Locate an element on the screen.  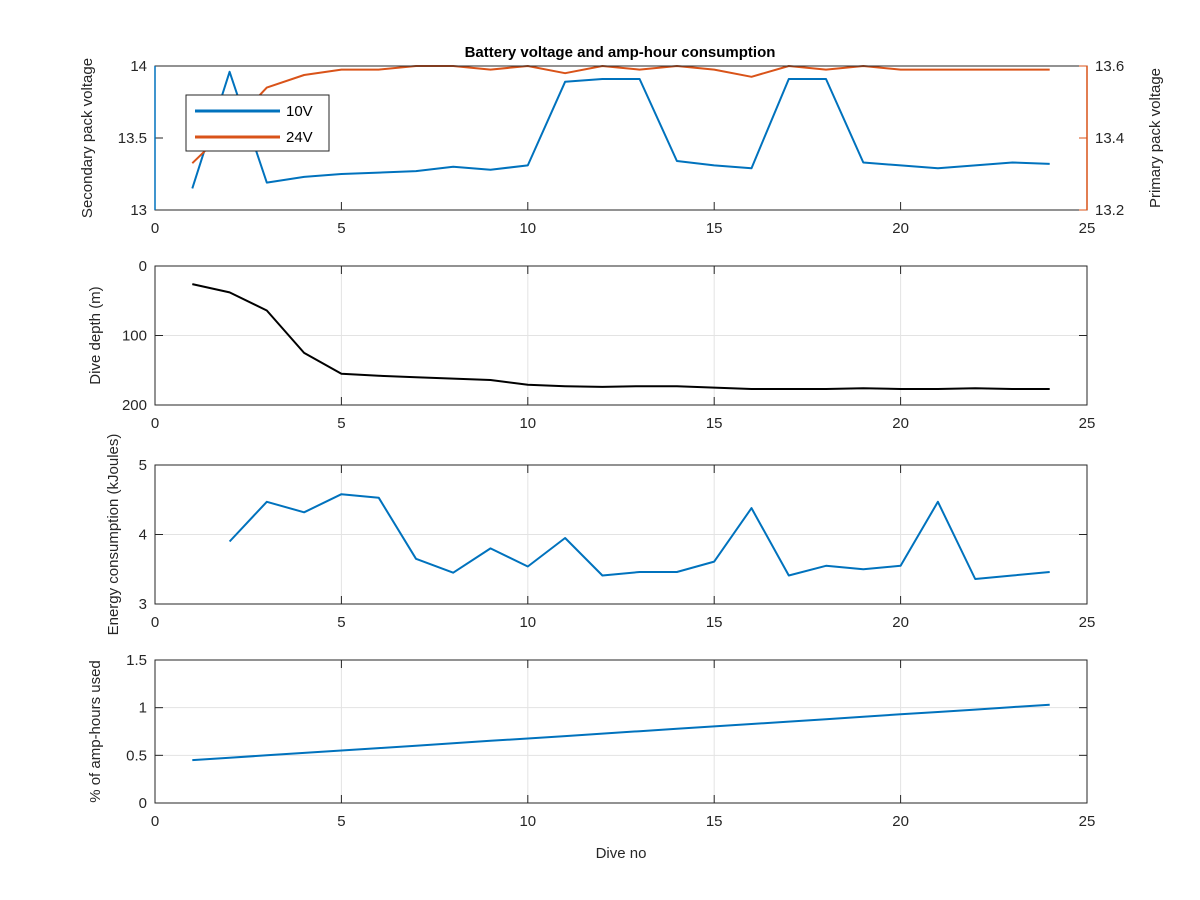
legend-box is located at coordinates (257, 123).